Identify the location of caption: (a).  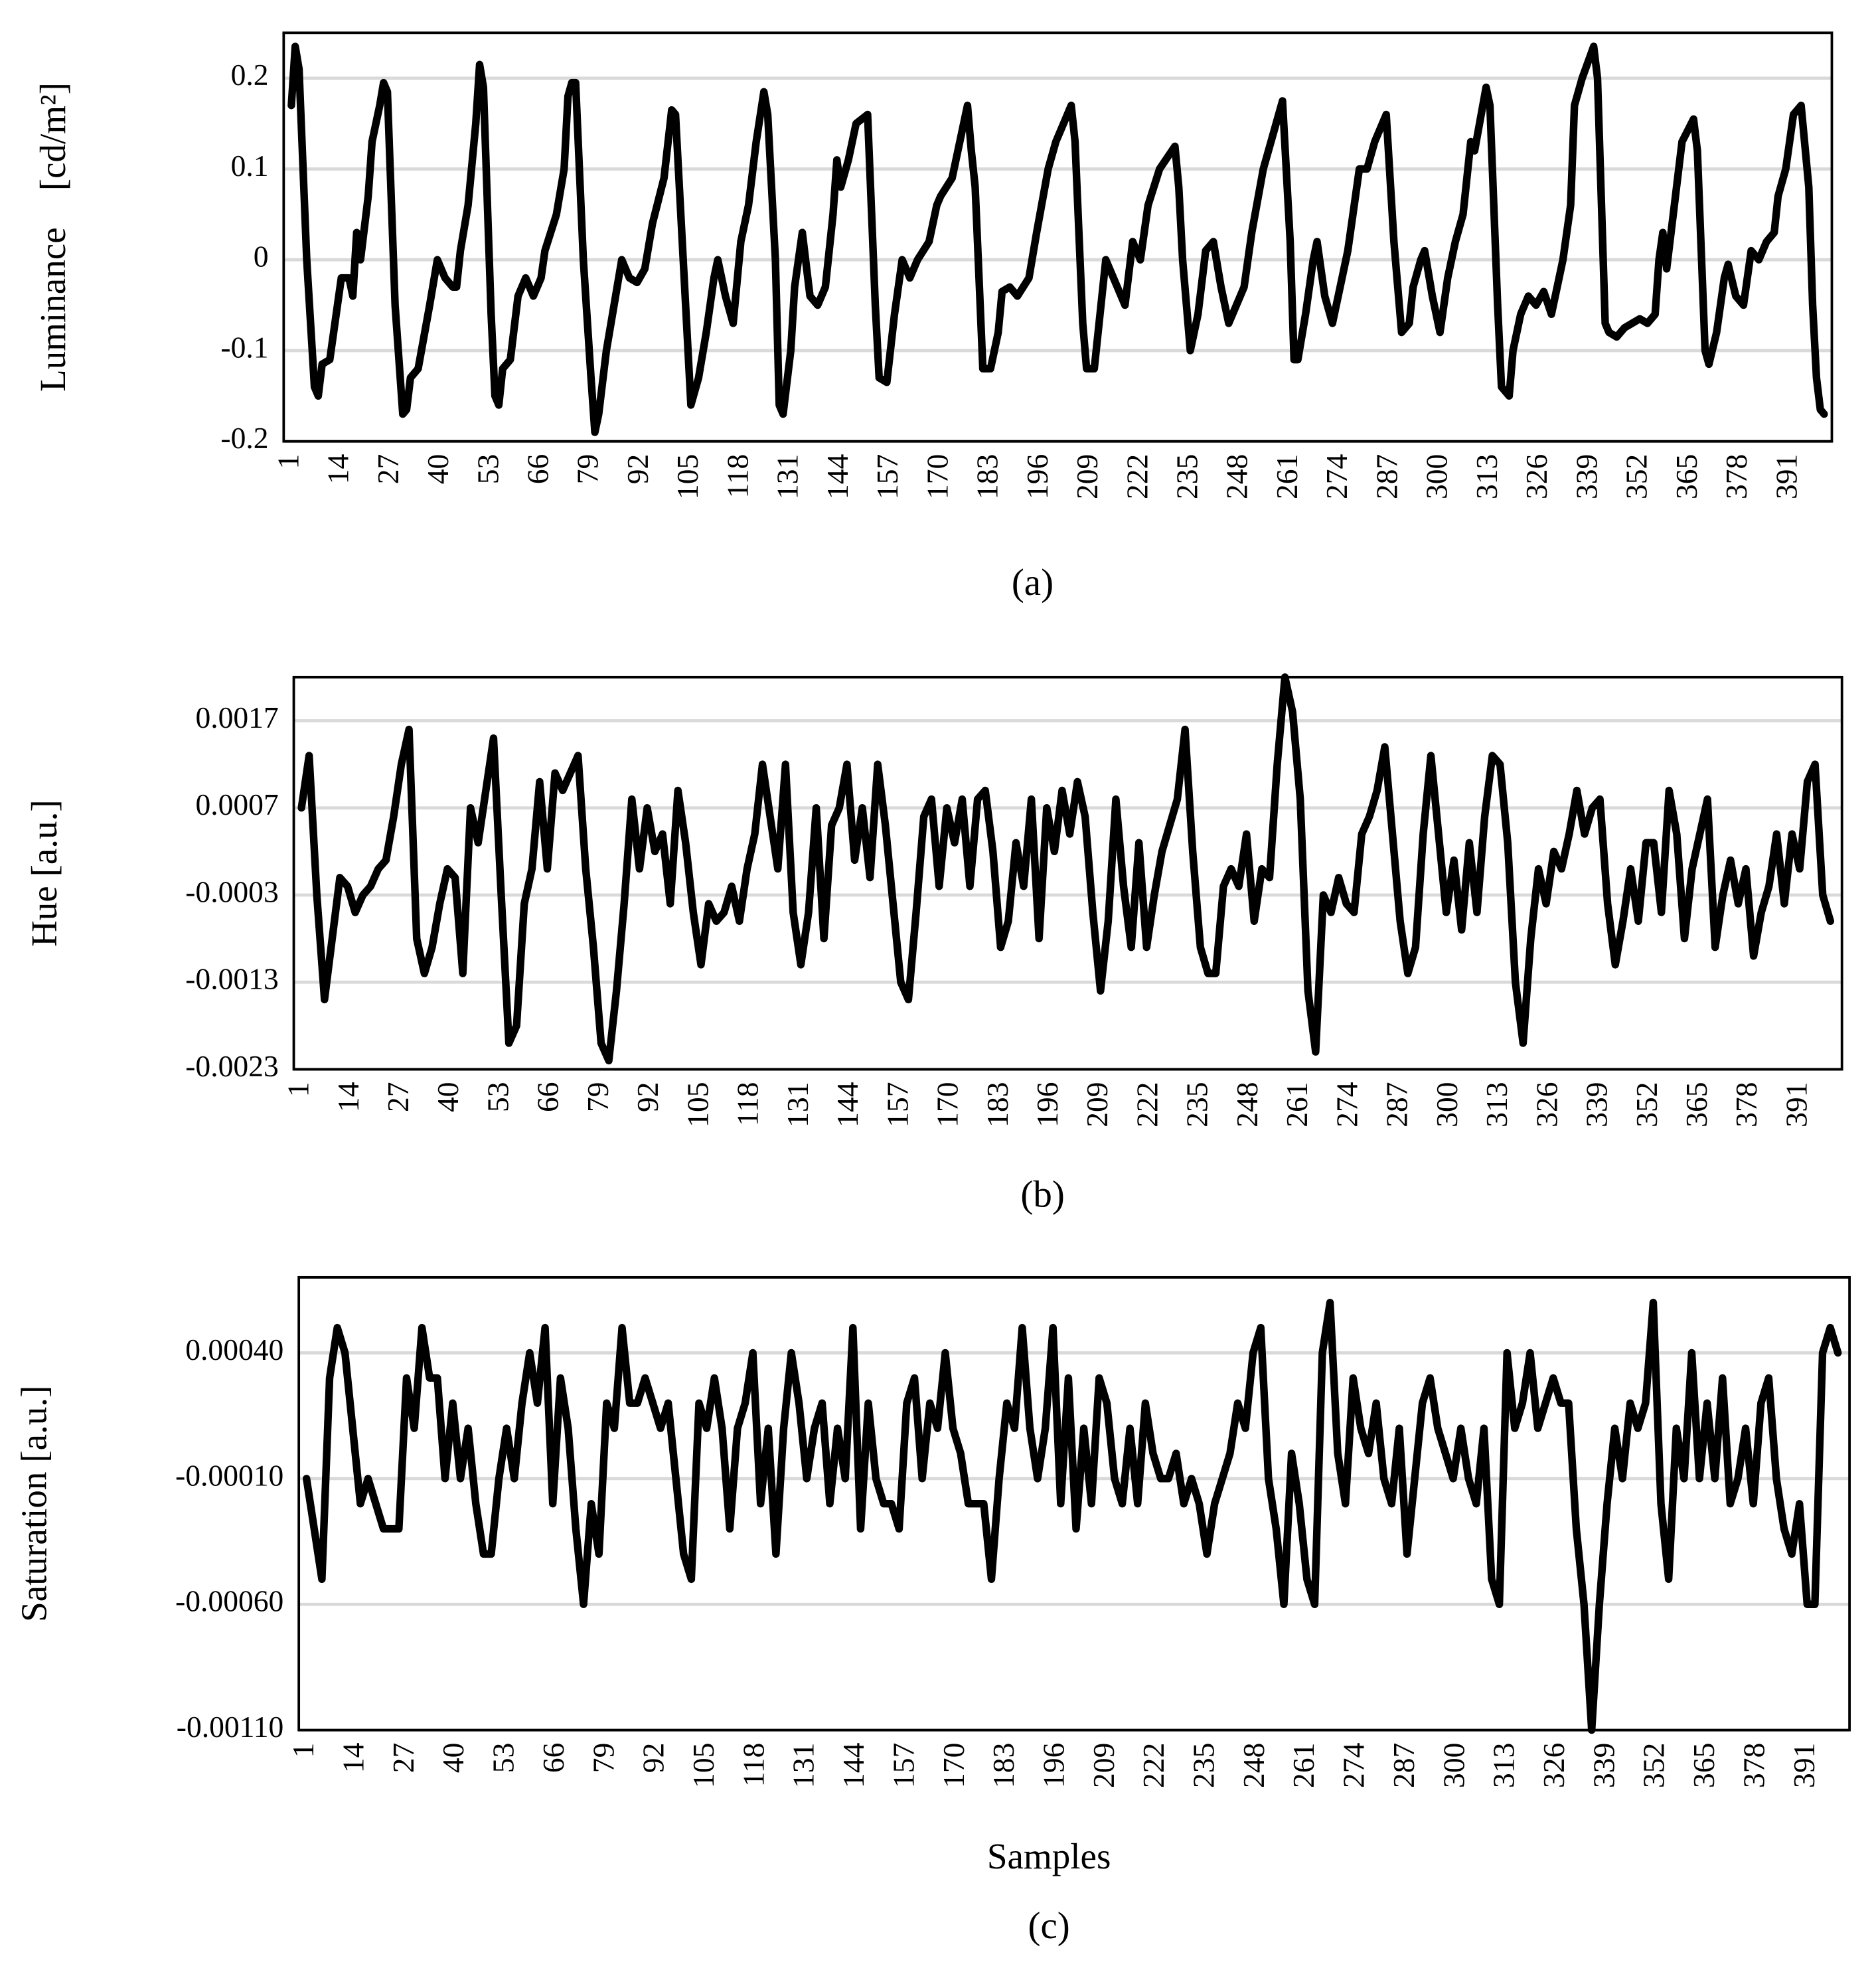
(1033, 583).